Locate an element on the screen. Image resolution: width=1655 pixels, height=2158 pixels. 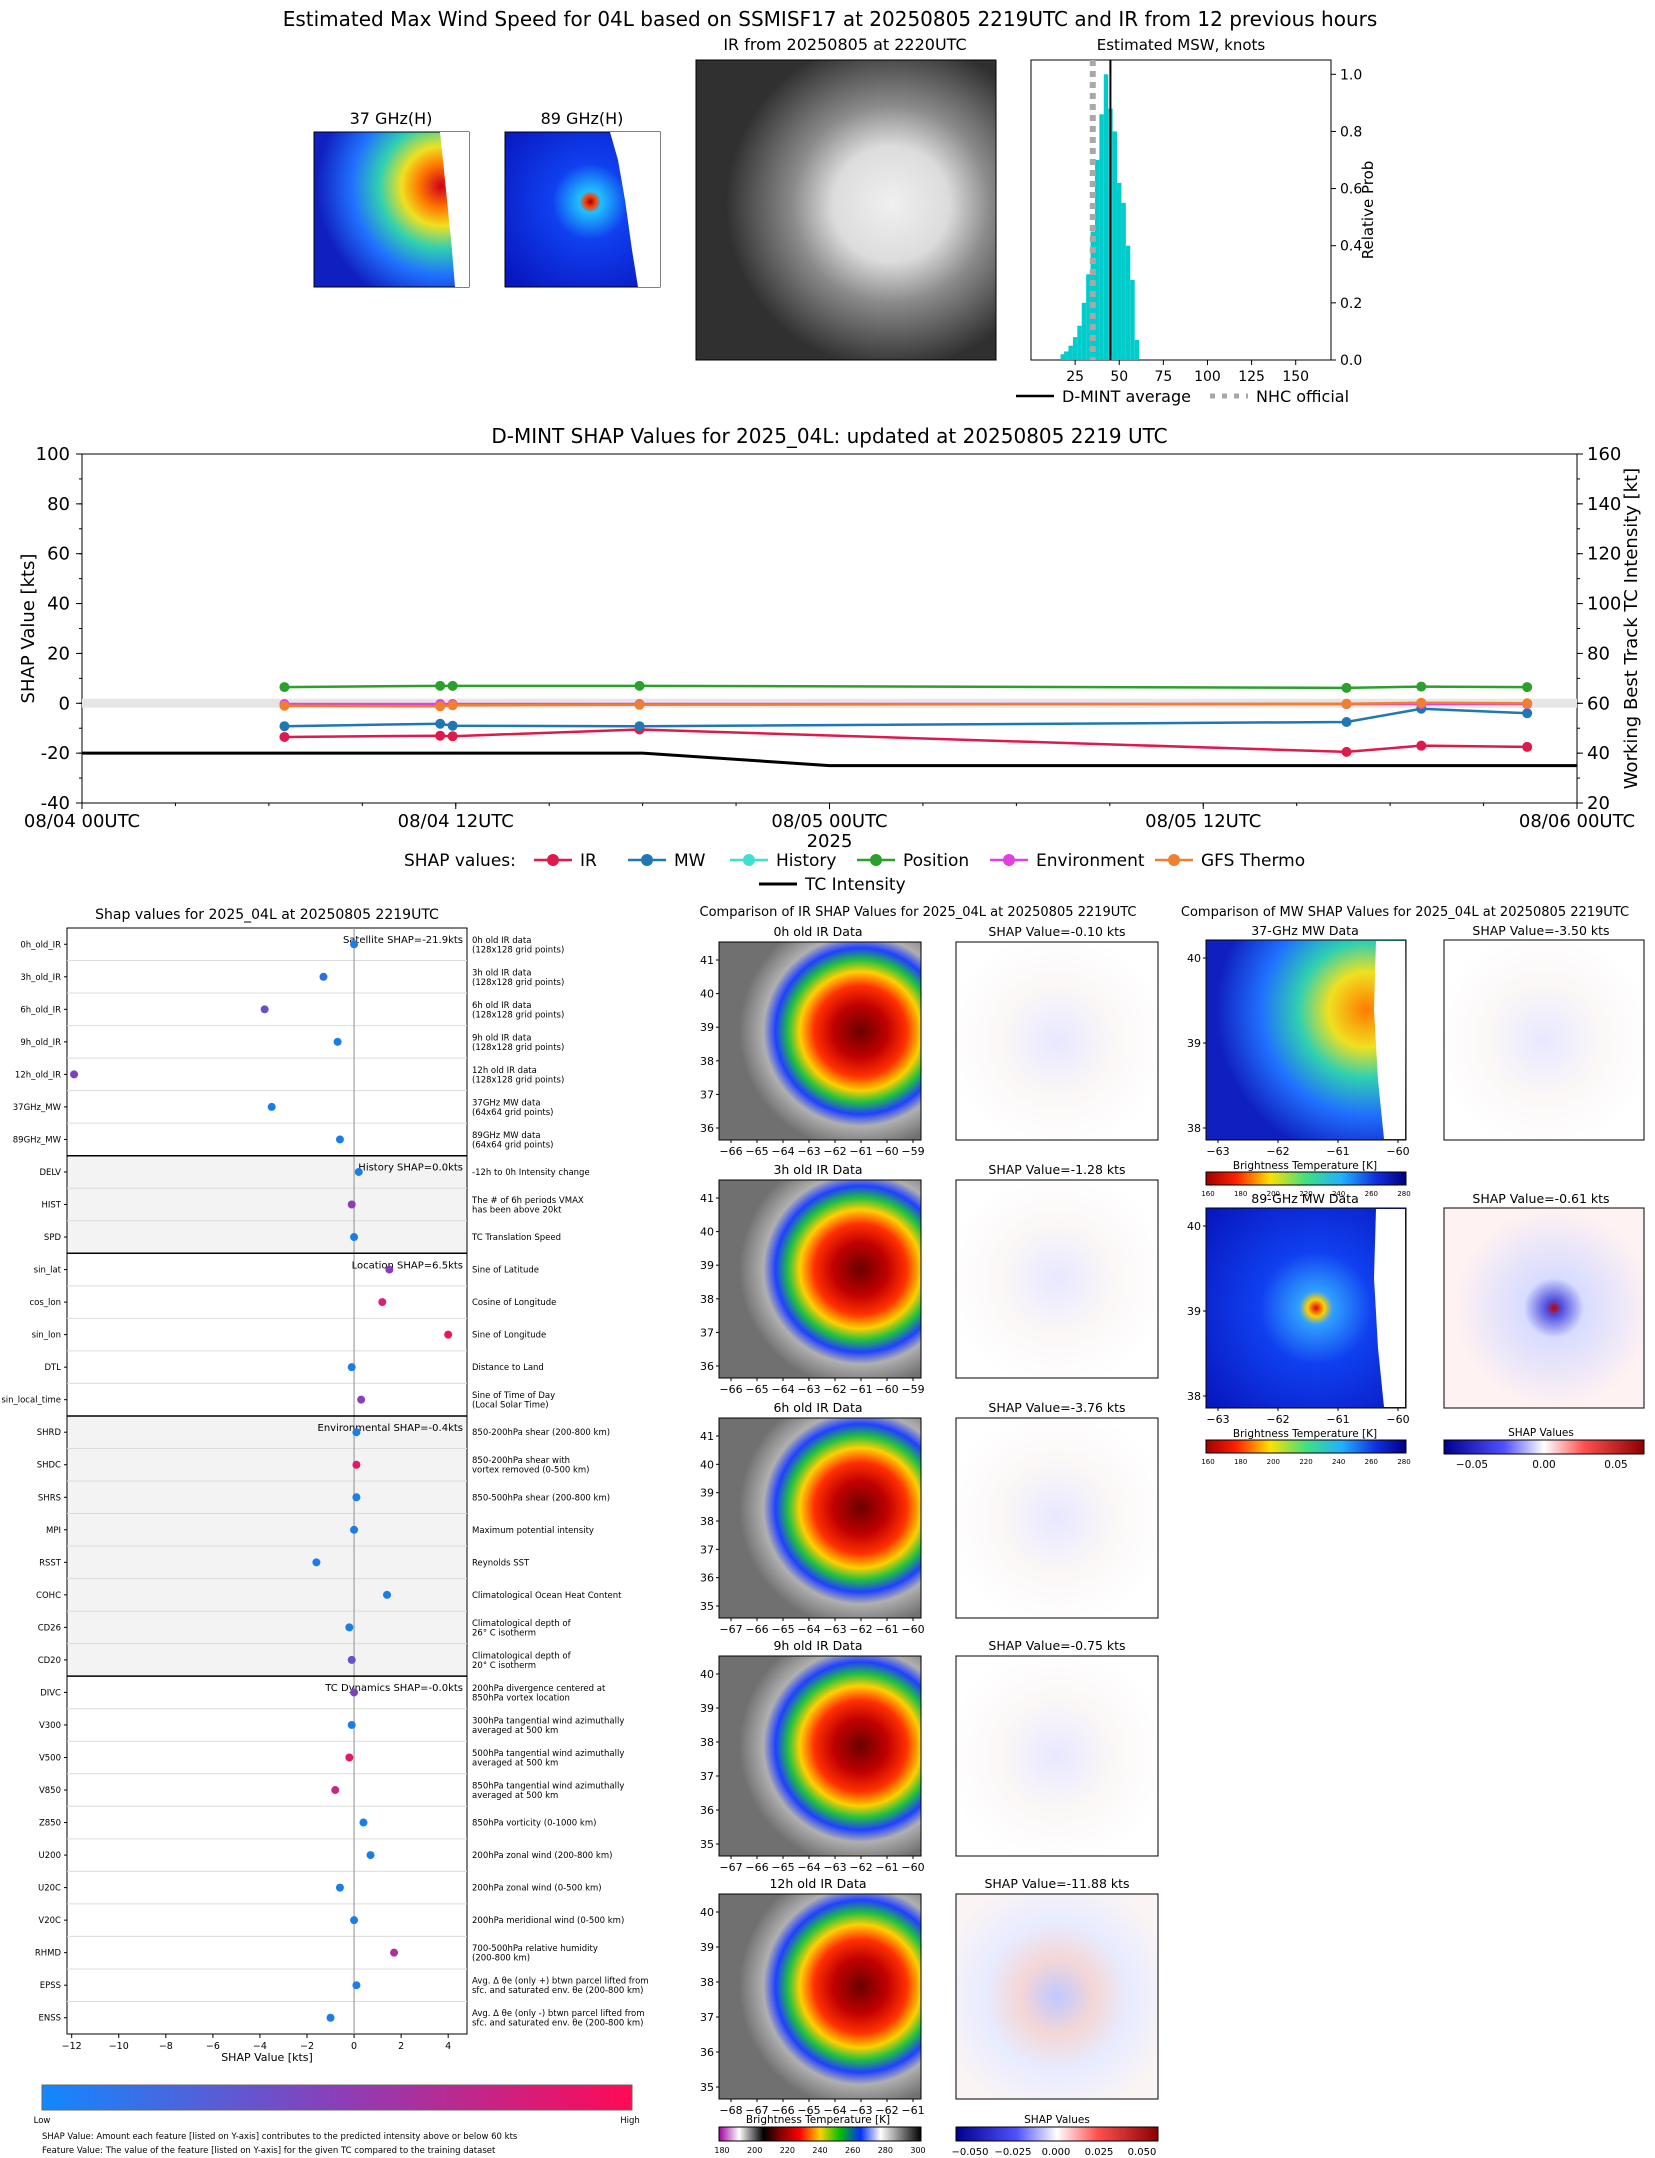
legend-label: IR is located at coordinates (588, 861).